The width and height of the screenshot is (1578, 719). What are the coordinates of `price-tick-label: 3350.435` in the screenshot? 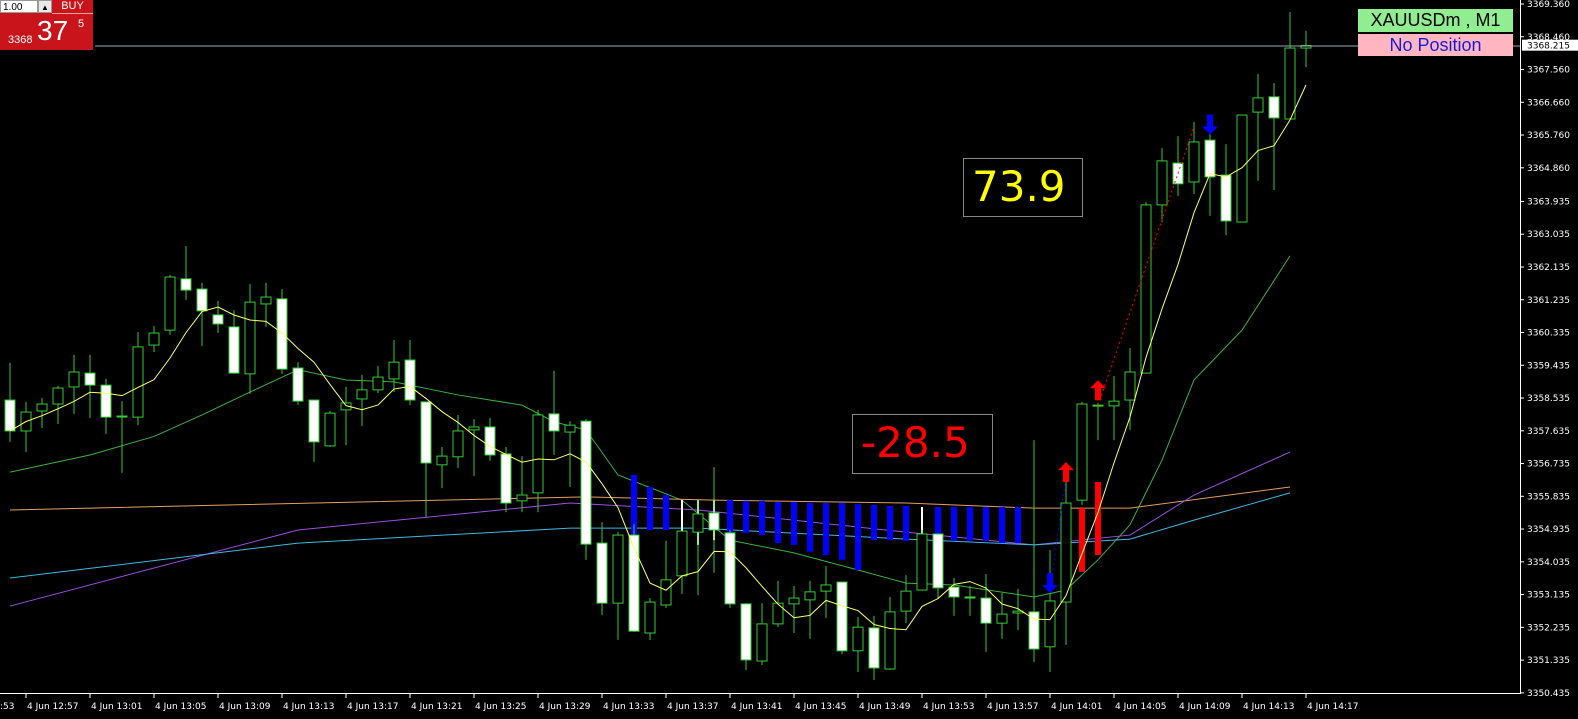 It's located at (1548, 694).